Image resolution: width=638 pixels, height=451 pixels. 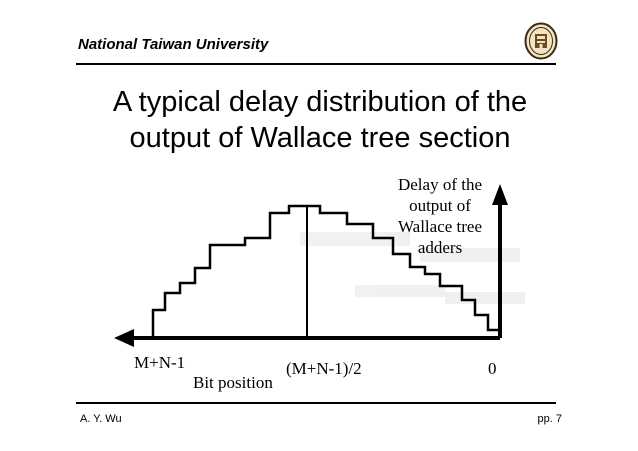 I want to click on y-axis-label-line-1: Delay of the, so click(x=440, y=184).